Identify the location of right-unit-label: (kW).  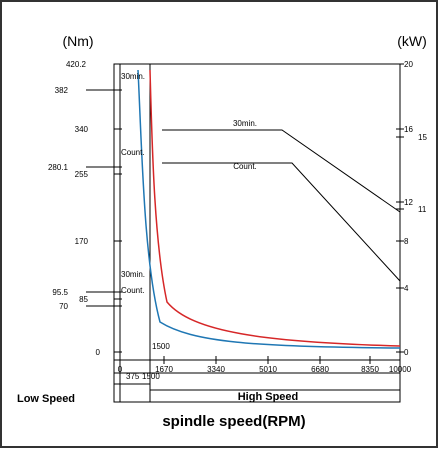
(412, 41).